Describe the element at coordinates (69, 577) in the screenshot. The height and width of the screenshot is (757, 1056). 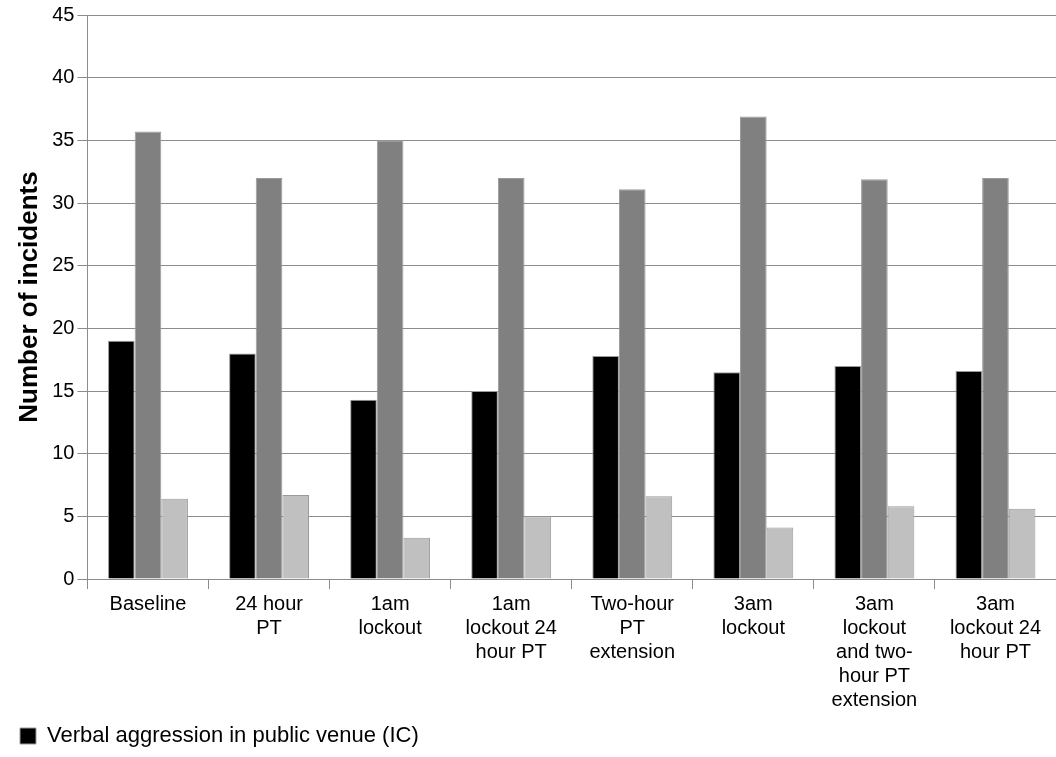
I see `y-tick-label: 0` at that location.